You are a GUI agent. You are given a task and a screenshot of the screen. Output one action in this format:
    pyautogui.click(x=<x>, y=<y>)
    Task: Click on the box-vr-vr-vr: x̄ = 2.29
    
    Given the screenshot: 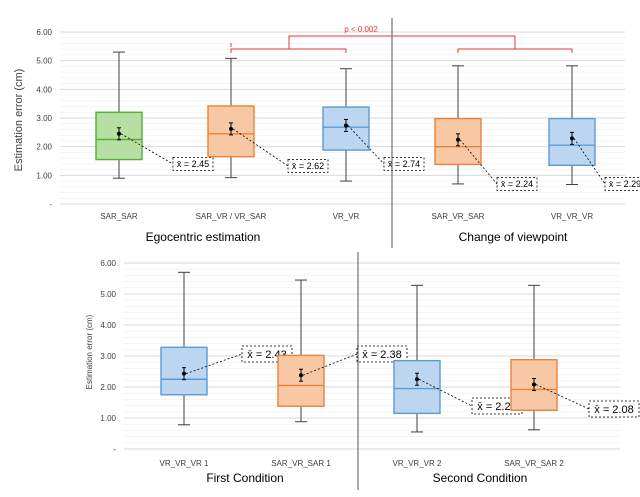 What is the action you would take?
    pyautogui.click(x=594, y=128)
    